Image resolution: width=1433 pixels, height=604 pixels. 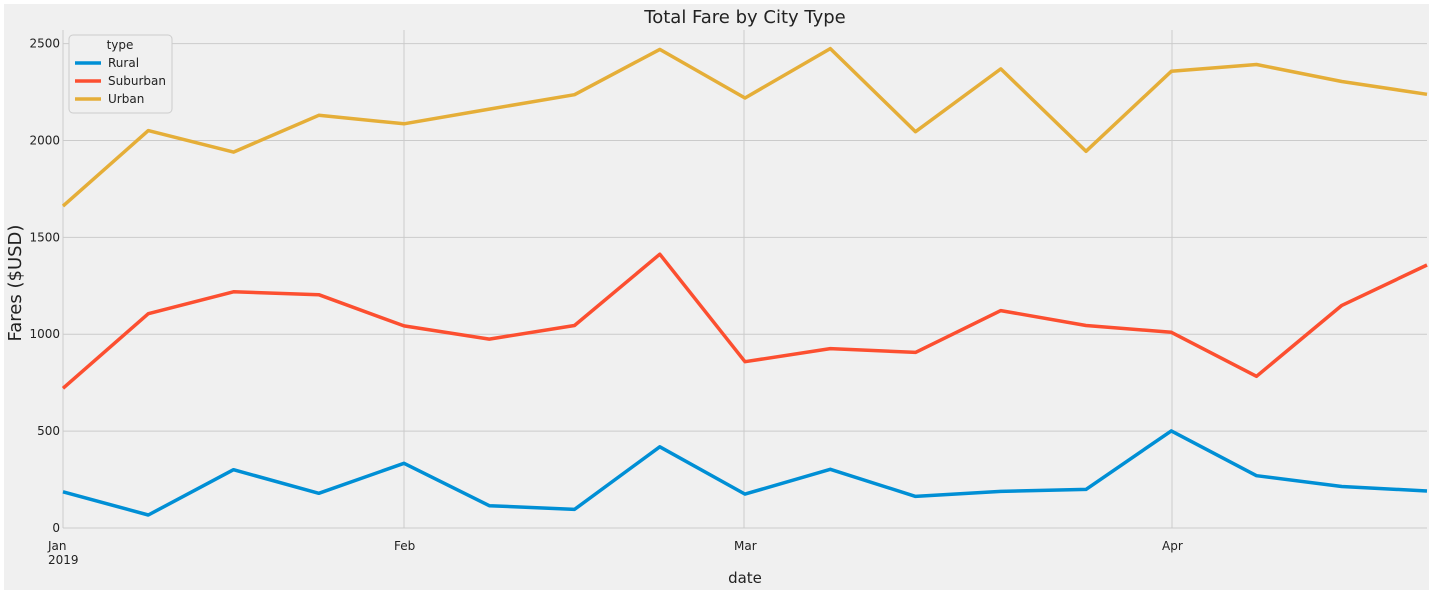 What do you see at coordinates (745, 578) in the screenshot?
I see `x-axis-label: date` at bounding box center [745, 578].